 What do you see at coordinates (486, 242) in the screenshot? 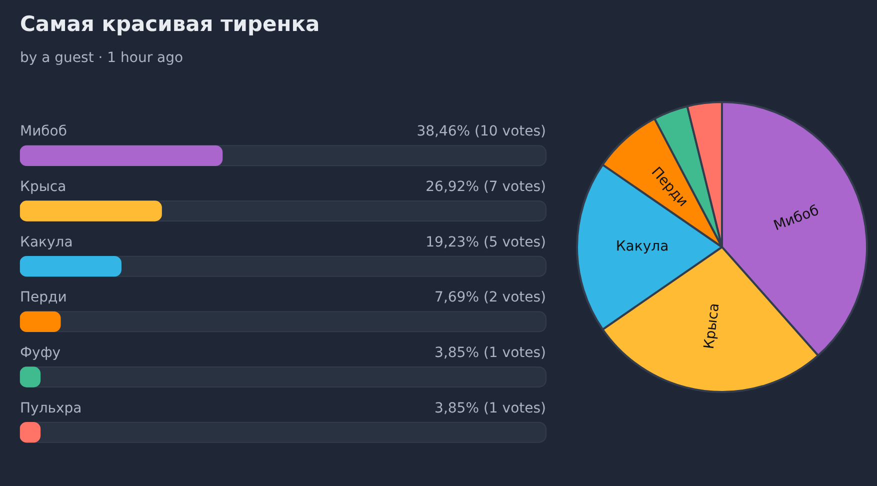
I see `data-label: 19,23% (5 votes)` at bounding box center [486, 242].